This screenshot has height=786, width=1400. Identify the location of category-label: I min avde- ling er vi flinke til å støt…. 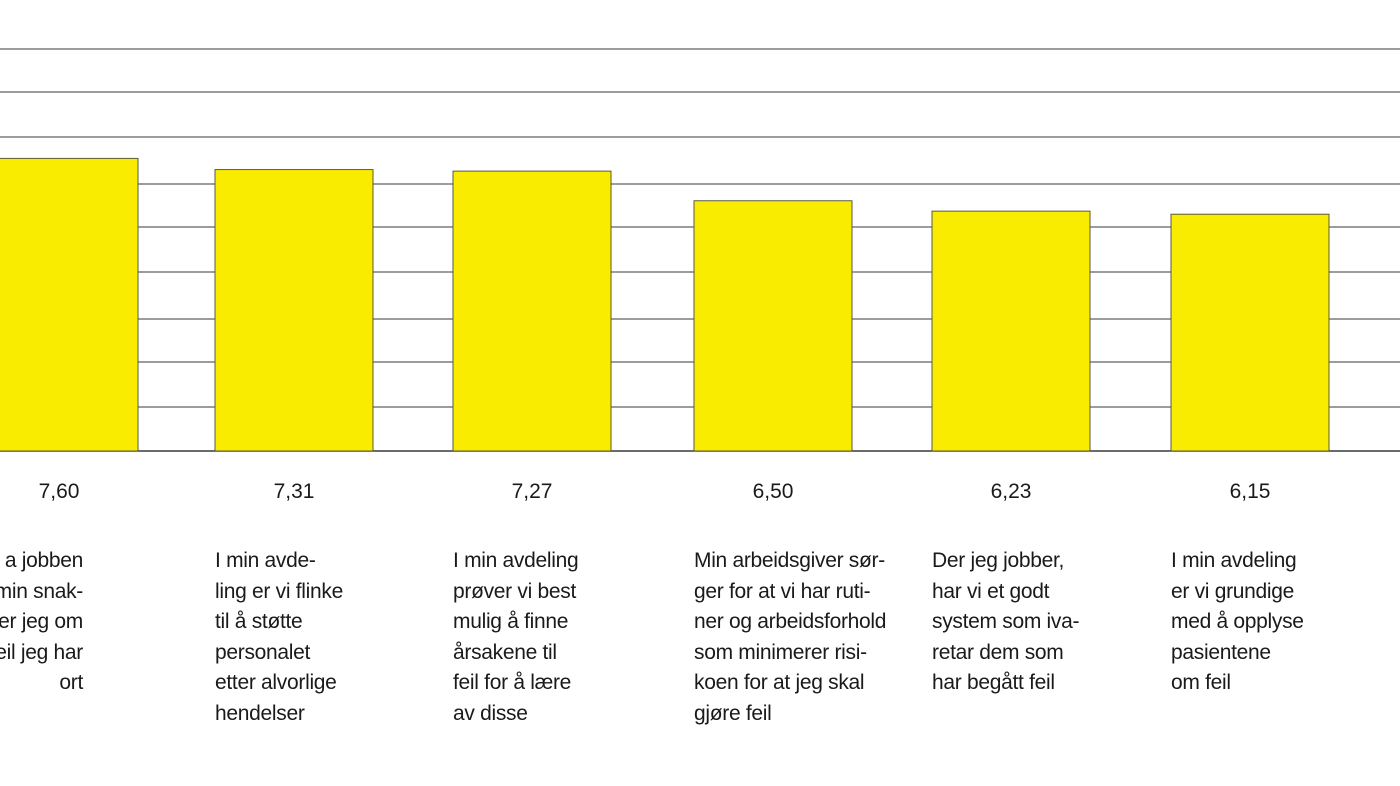
(279, 637).